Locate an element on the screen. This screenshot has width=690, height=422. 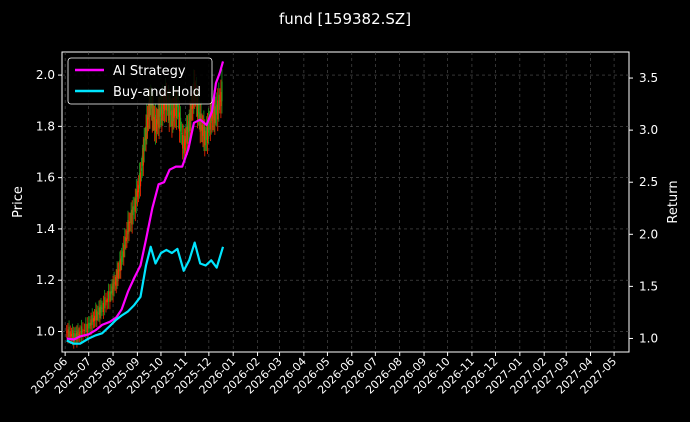
y2-tick-label: 2.0 is located at coordinates (648, 234).